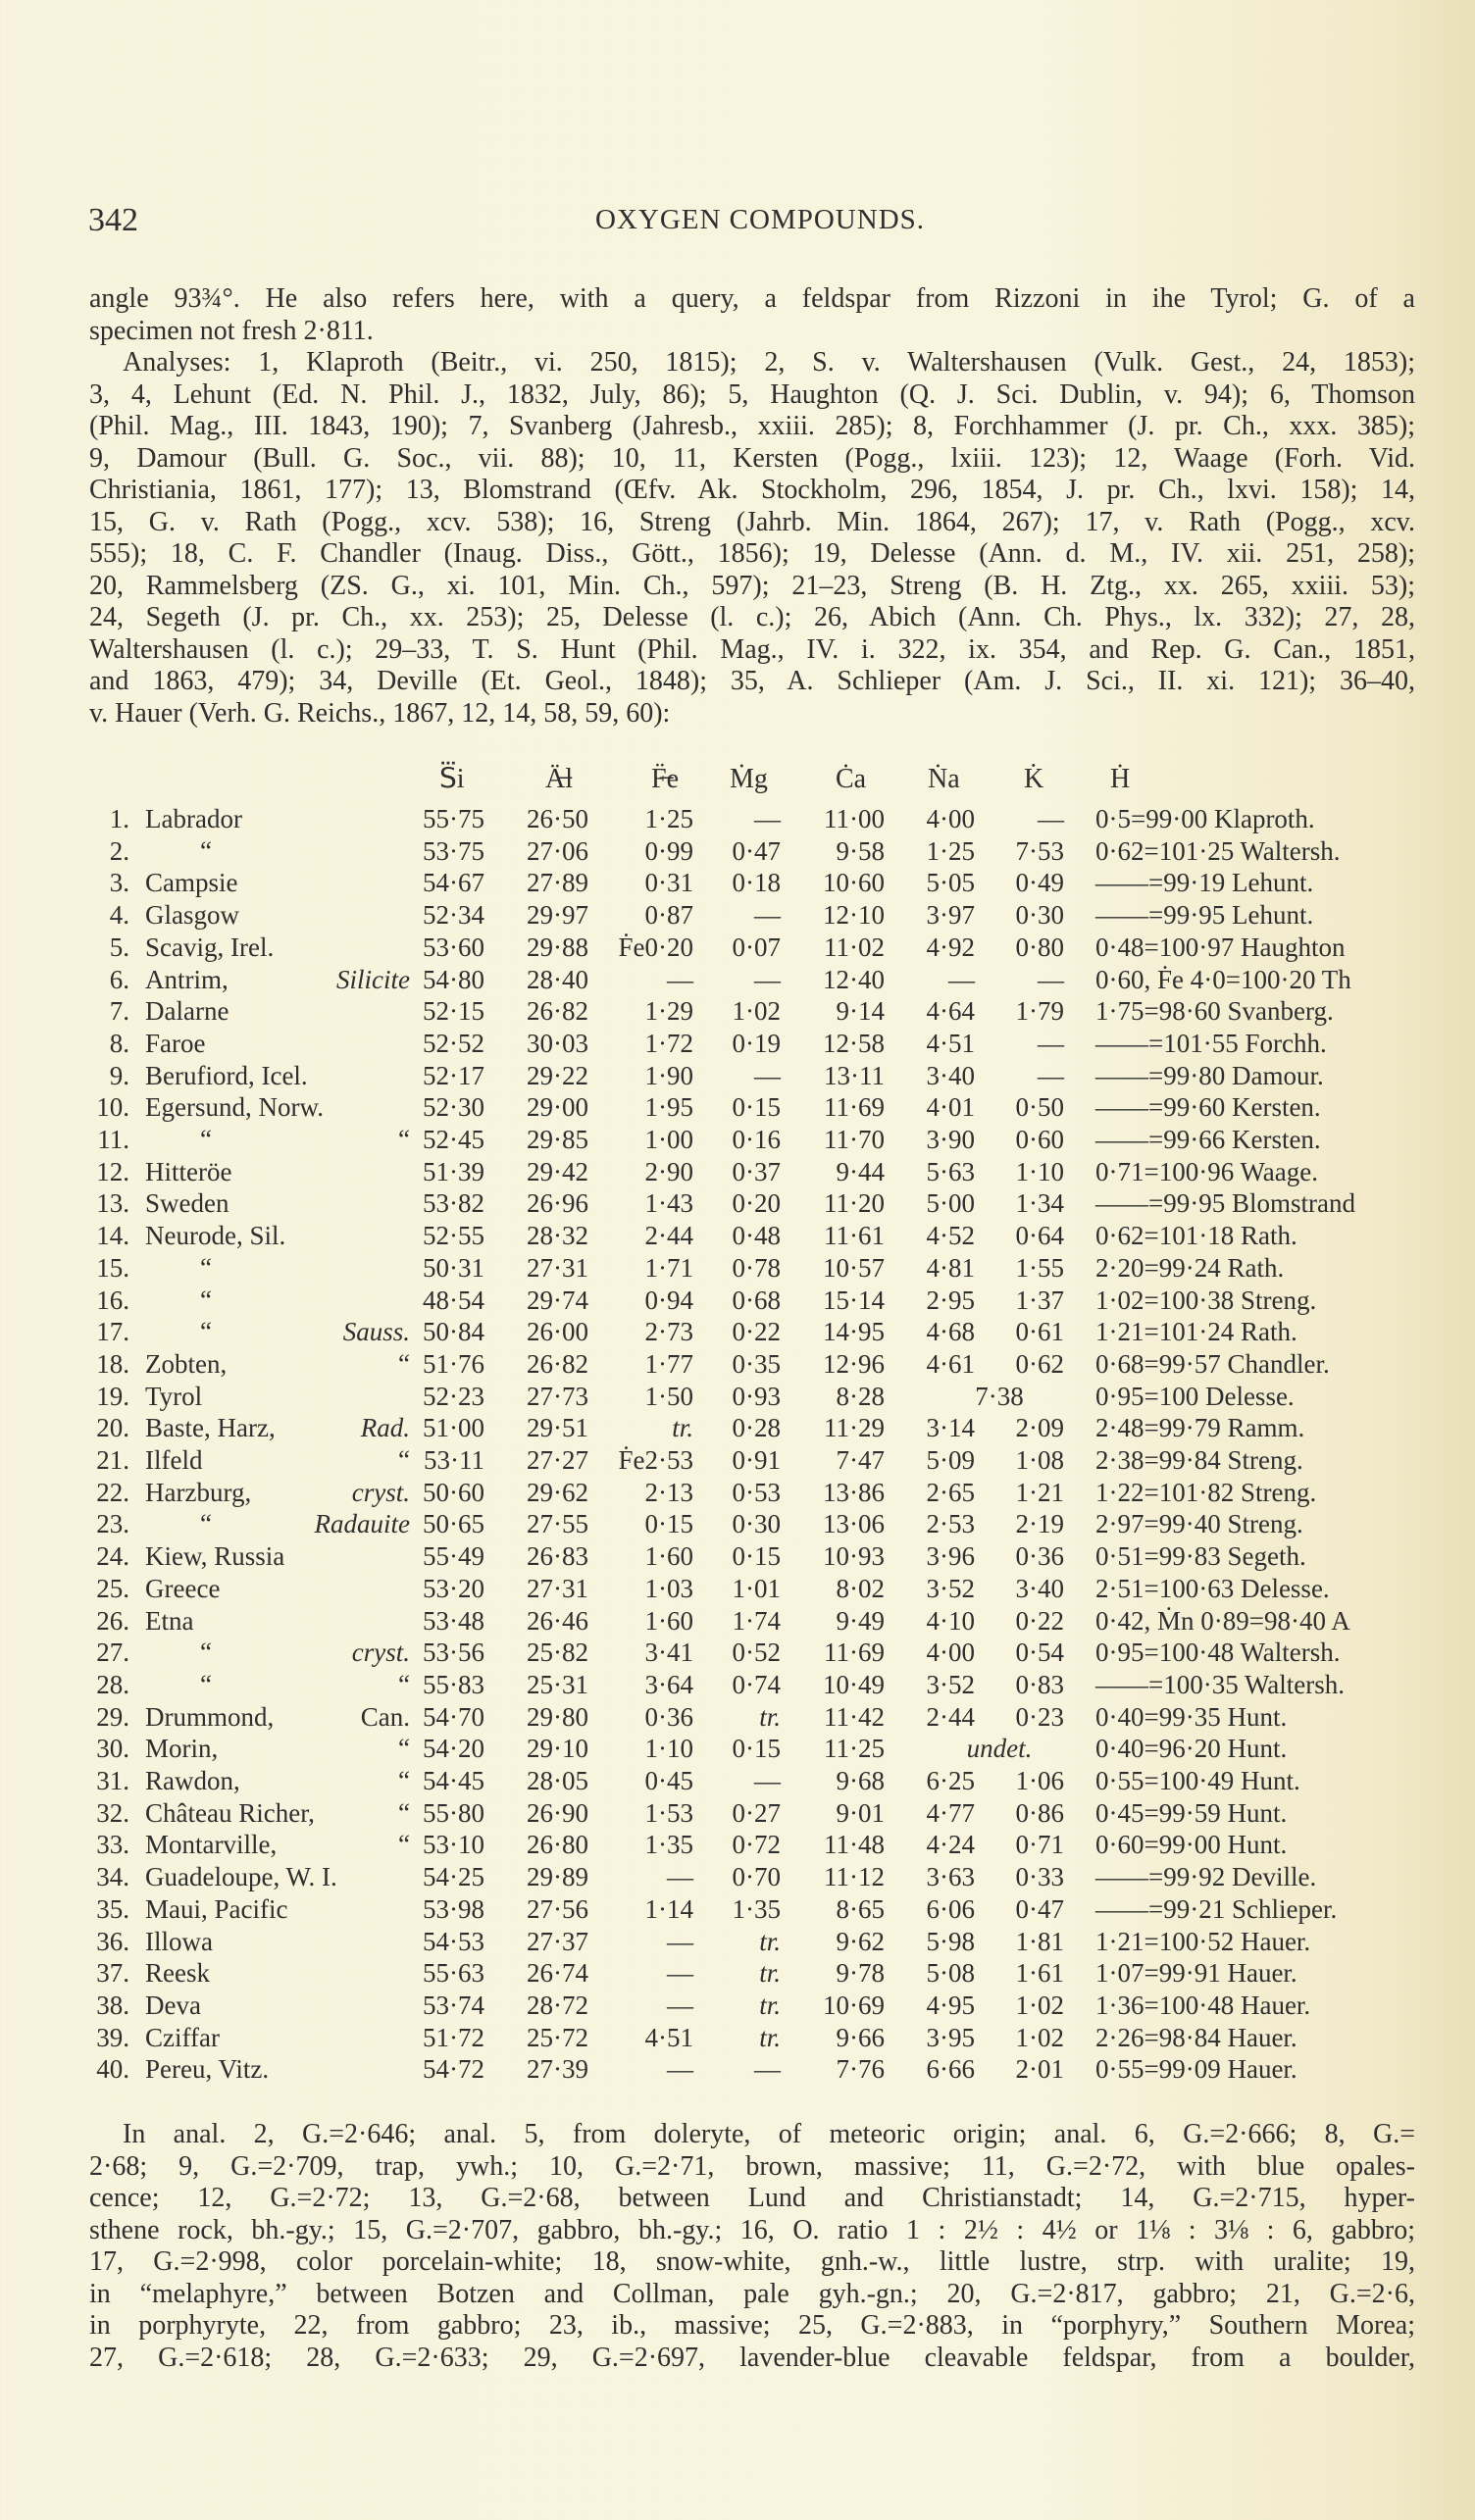 This screenshot has height=2520, width=1475. I want to click on row-number: 21., so click(112, 1460).